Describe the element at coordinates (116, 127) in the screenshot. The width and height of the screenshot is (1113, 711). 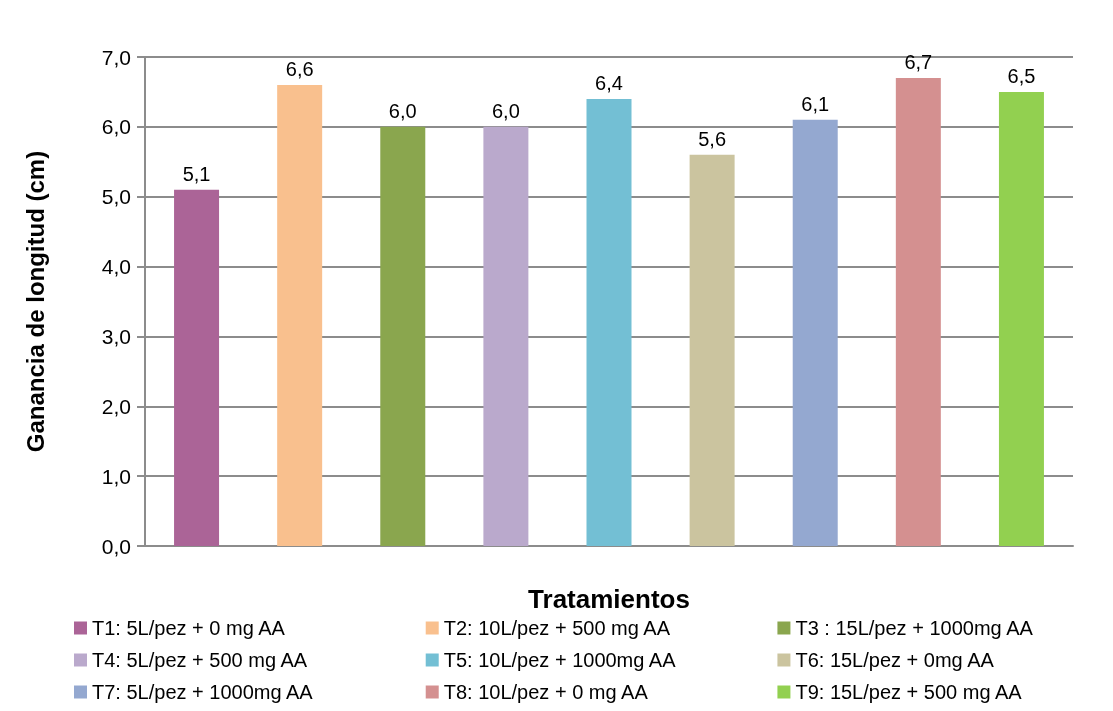
I see `y-tick-label: 6,0` at that location.